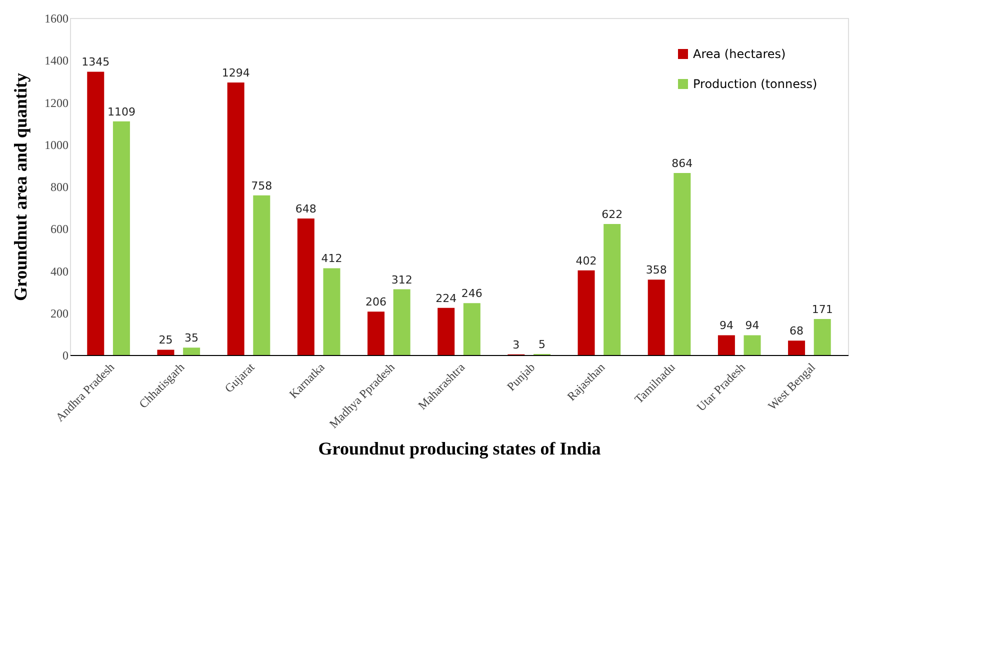  What do you see at coordinates (96, 62) in the screenshot?
I see `data-label: 1345` at bounding box center [96, 62].